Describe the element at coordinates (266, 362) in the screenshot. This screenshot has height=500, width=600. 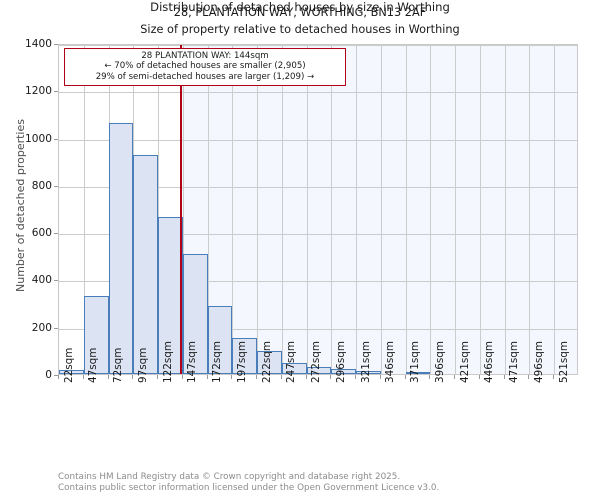
I see `x-axis-tick-label: 222sqm` at that location.